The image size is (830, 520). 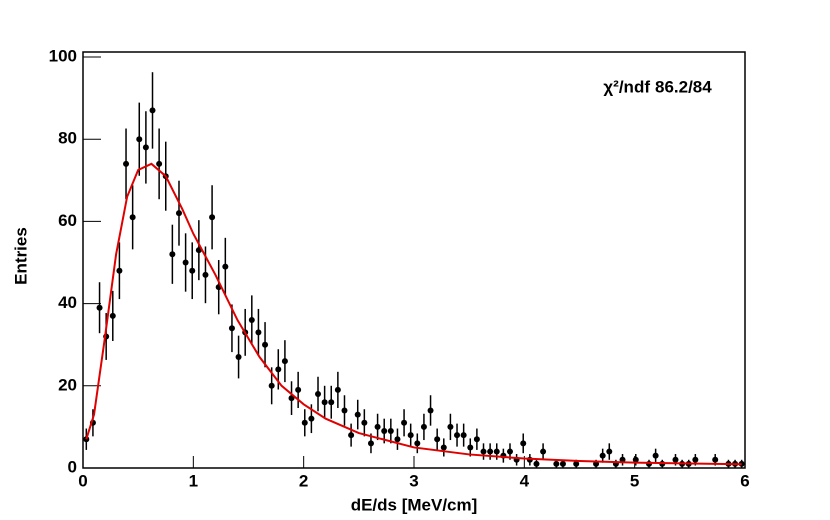 What do you see at coordinates (67, 384) in the screenshot?
I see `y-tick-label: 20` at bounding box center [67, 384].